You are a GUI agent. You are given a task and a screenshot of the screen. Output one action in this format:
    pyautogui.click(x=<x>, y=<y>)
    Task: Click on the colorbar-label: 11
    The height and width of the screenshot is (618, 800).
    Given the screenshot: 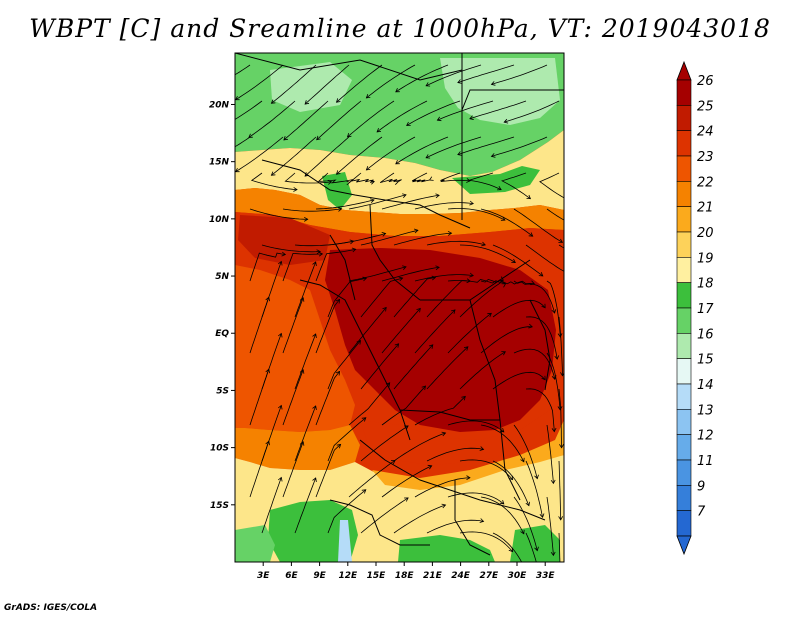 What is the action you would take?
    pyautogui.click(x=705, y=461)
    